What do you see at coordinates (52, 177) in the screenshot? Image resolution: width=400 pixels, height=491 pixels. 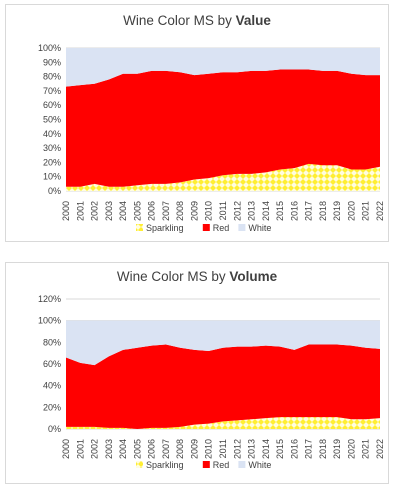 I see `y-tick-label: 10%` at bounding box center [52, 177].